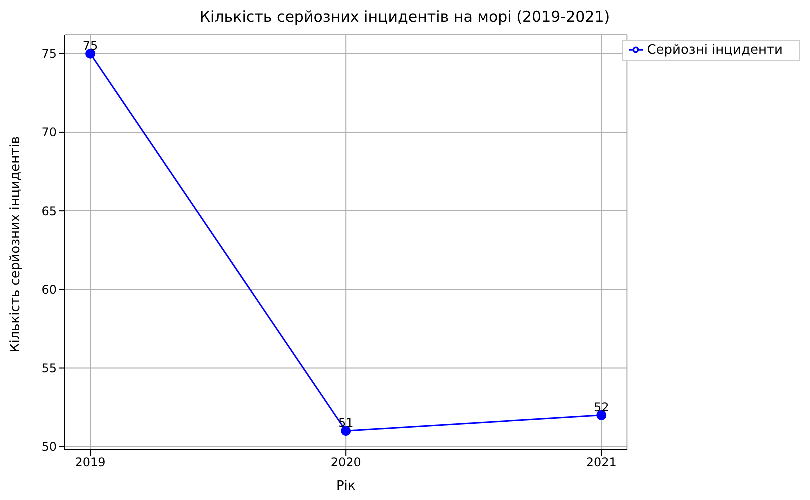 This screenshot has width=810, height=500. Describe the element at coordinates (405, 17) in the screenshot. I see `chart-title: Кількість серйозних інцидентів на морі (2019-2021)` at that location.